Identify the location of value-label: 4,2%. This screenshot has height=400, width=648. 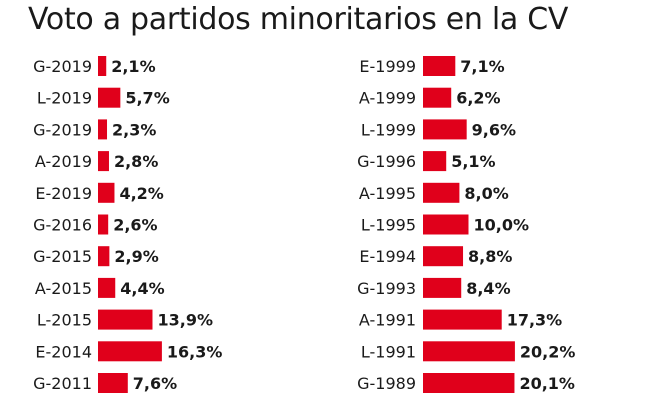
(141, 193).